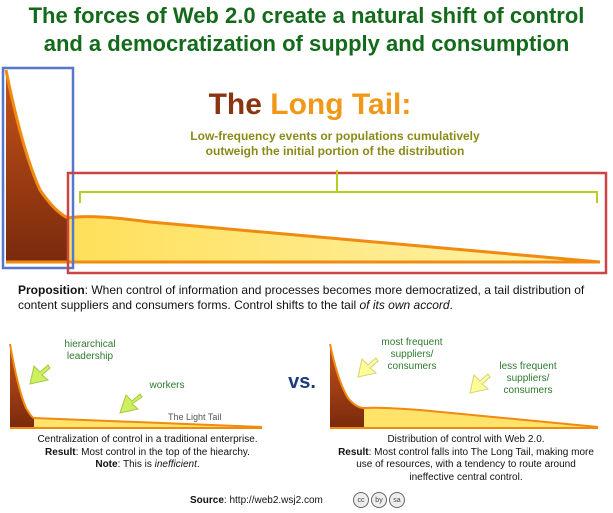 This screenshot has height=513, width=613. I want to click on most-frequent-arrow, so click(368, 367).